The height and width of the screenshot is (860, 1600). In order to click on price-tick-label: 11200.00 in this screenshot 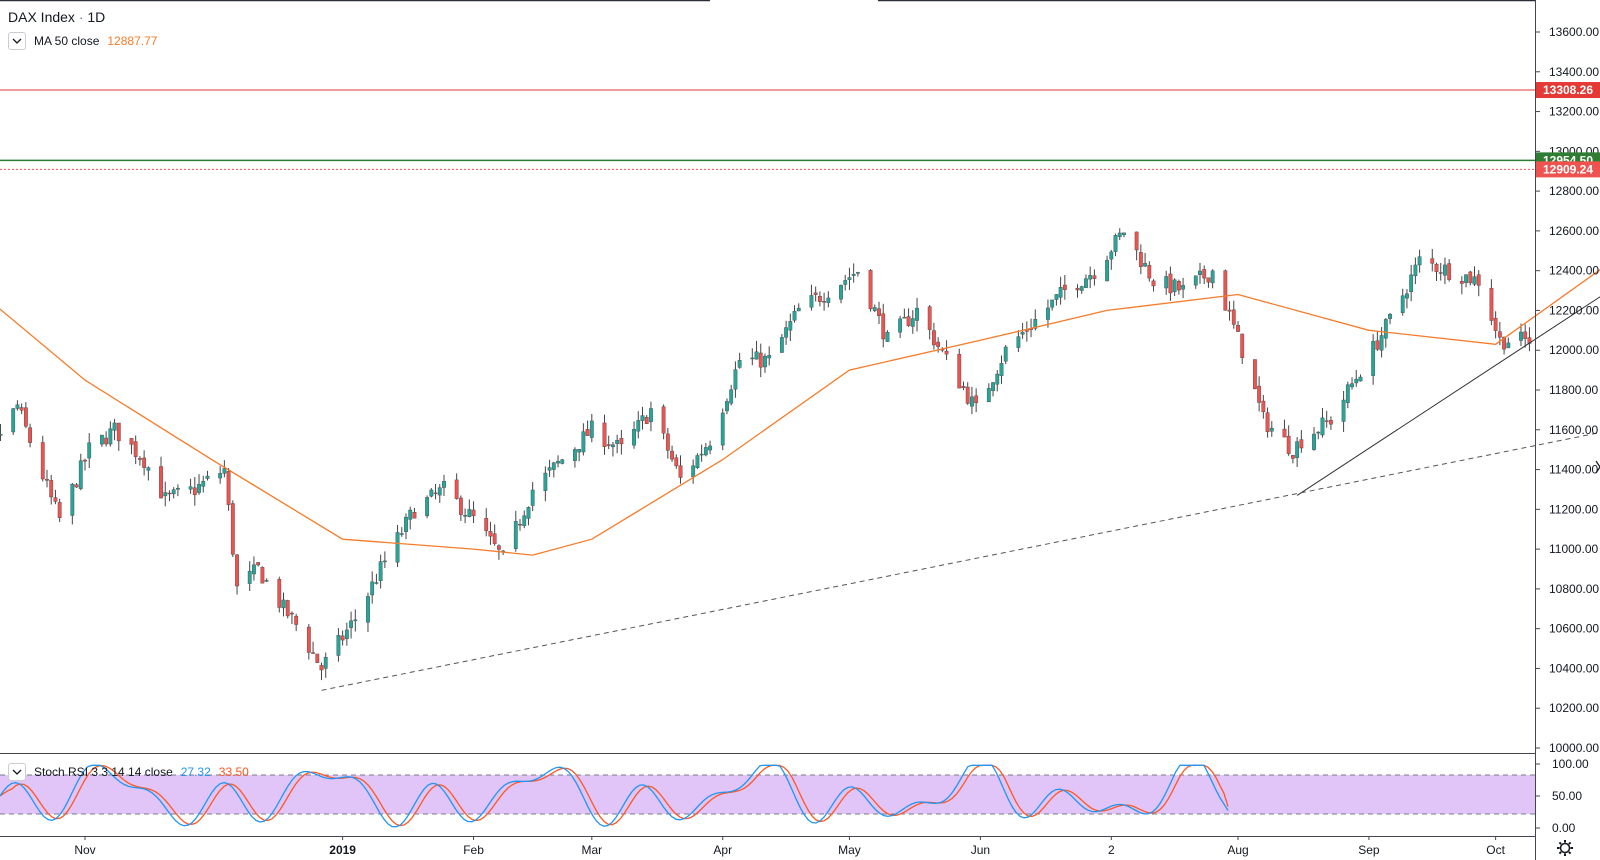, I will do `click(1573, 509)`.